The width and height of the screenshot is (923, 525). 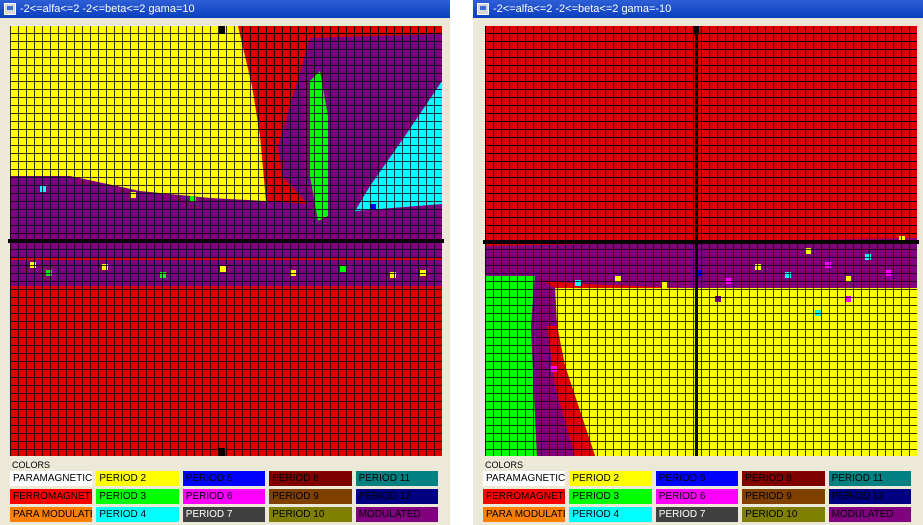 What do you see at coordinates (225, 9) in the screenshot?
I see `title-bar: -2<=alfa<=2 -2<=beta<=2 gama=10` at bounding box center [225, 9].